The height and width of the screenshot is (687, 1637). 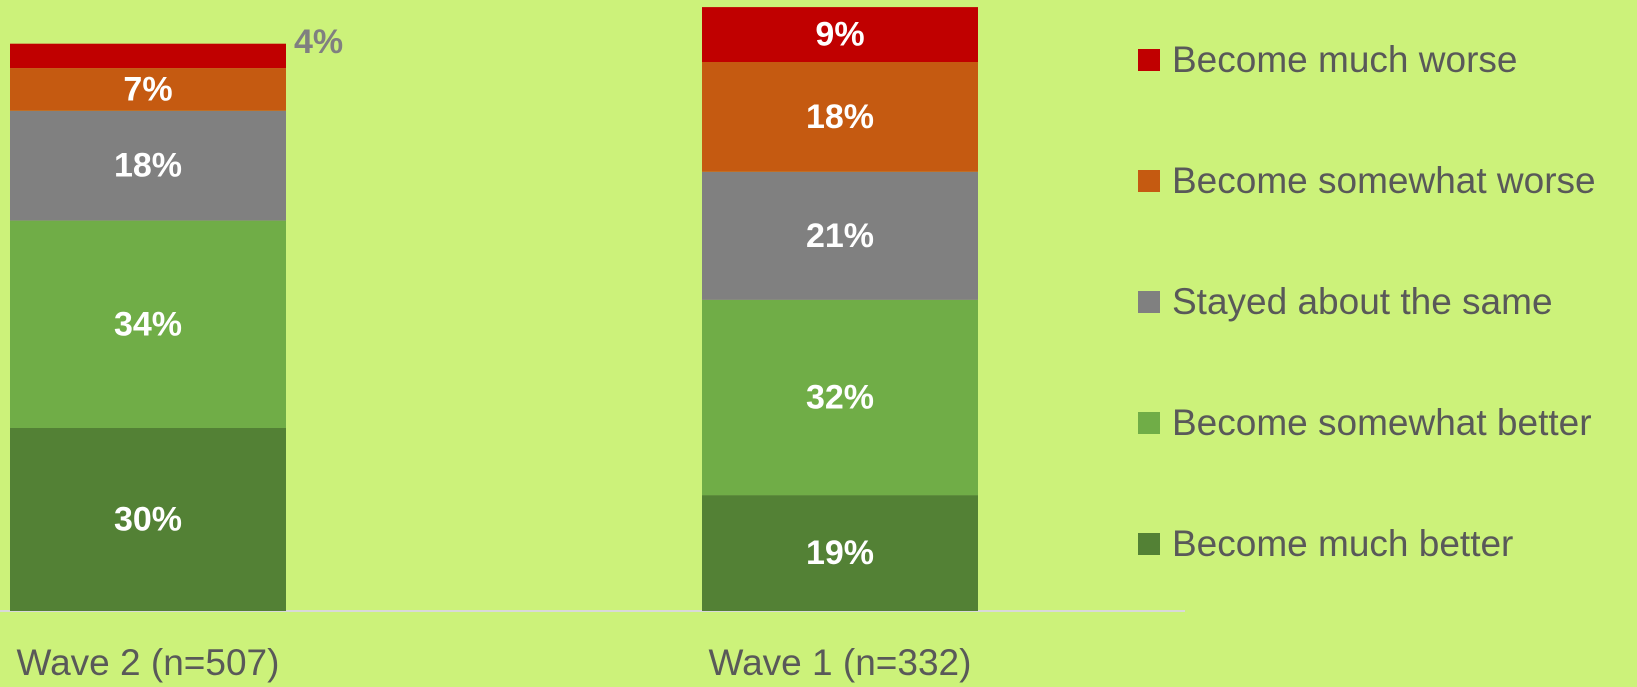 I want to click on data-label: 19%, so click(x=840, y=553).